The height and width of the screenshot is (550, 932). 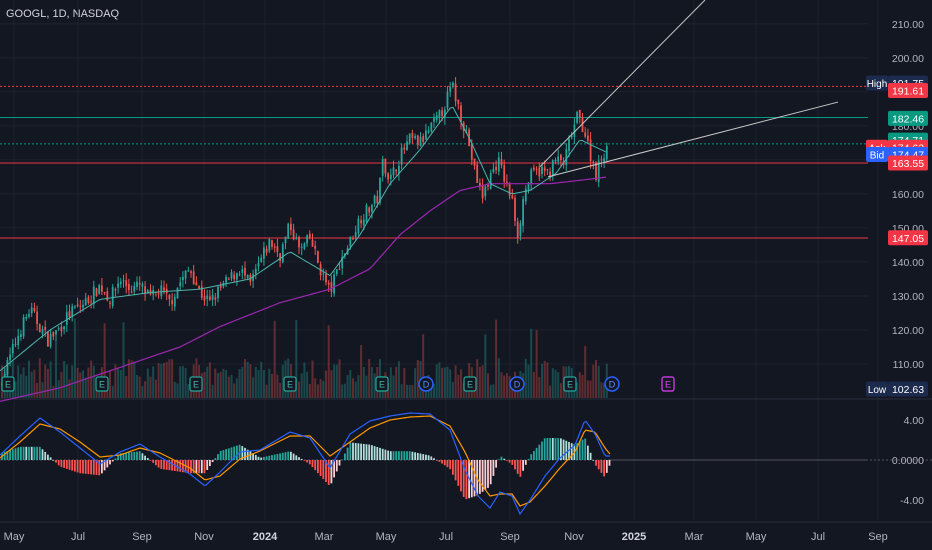 I want to click on price-badge-label: Low, so click(x=877, y=390).